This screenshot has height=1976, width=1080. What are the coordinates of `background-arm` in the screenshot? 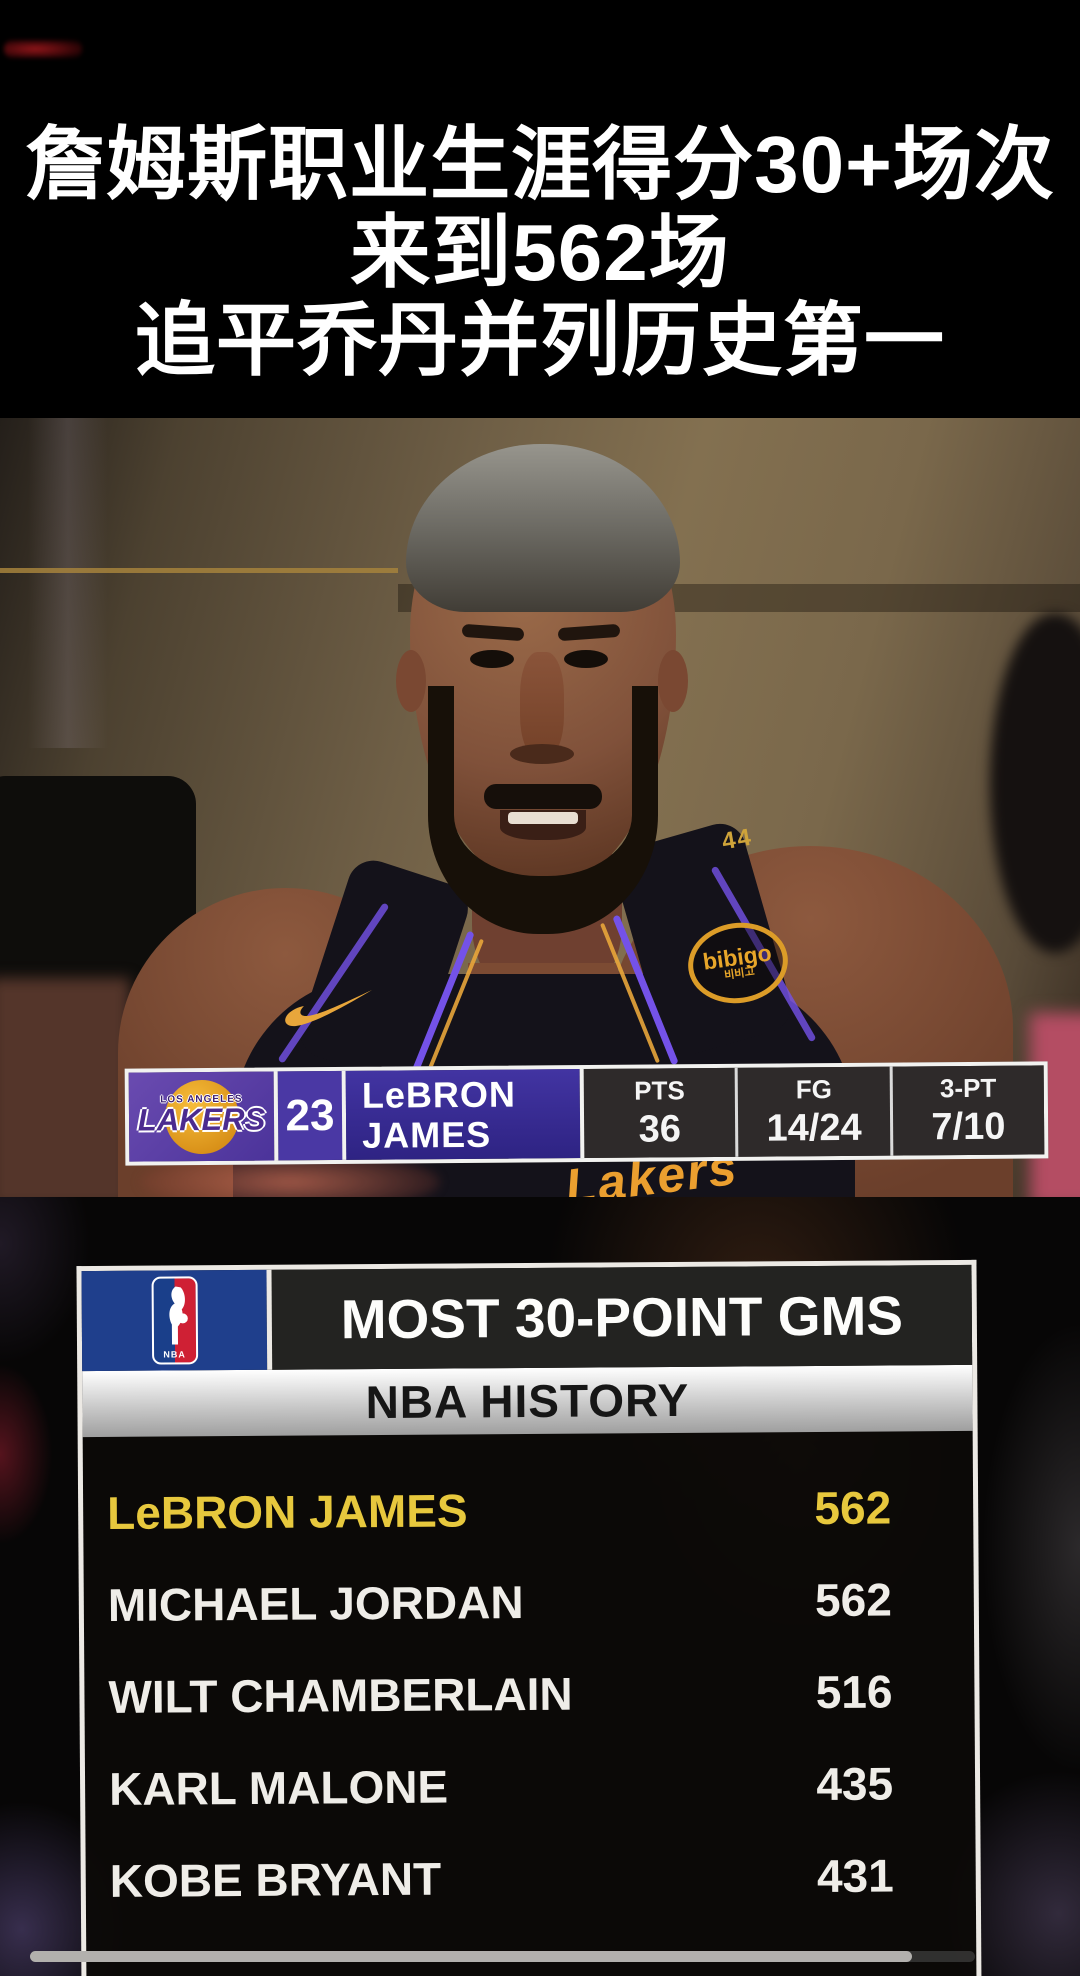 It's located at (65, 1087).